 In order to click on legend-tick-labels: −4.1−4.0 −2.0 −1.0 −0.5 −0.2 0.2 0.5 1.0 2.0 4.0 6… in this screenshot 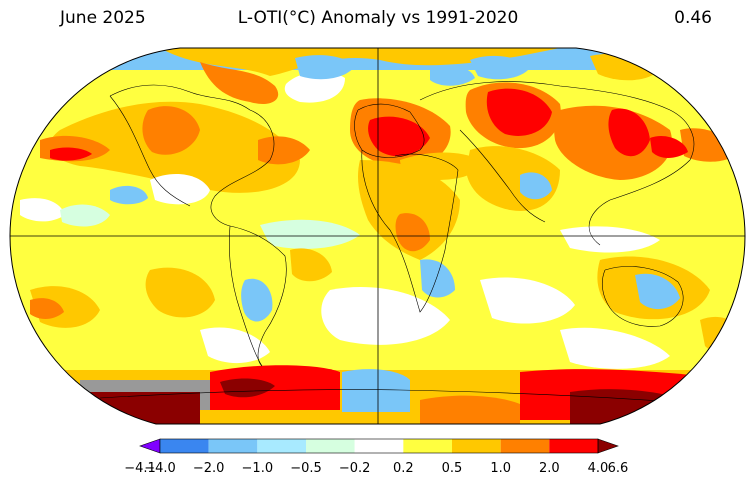, I will do `click(376, 468)`.